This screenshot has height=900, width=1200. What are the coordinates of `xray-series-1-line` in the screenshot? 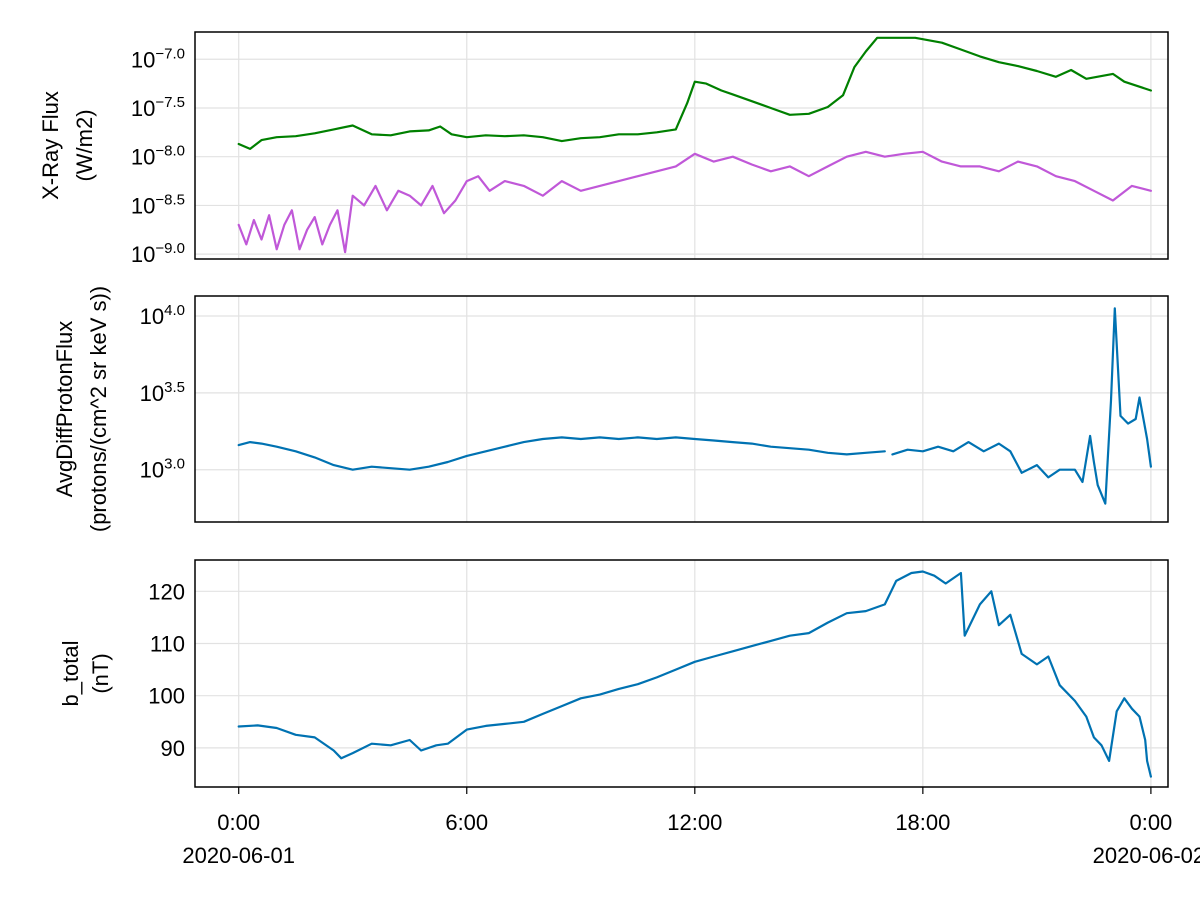 It's located at (695, 202).